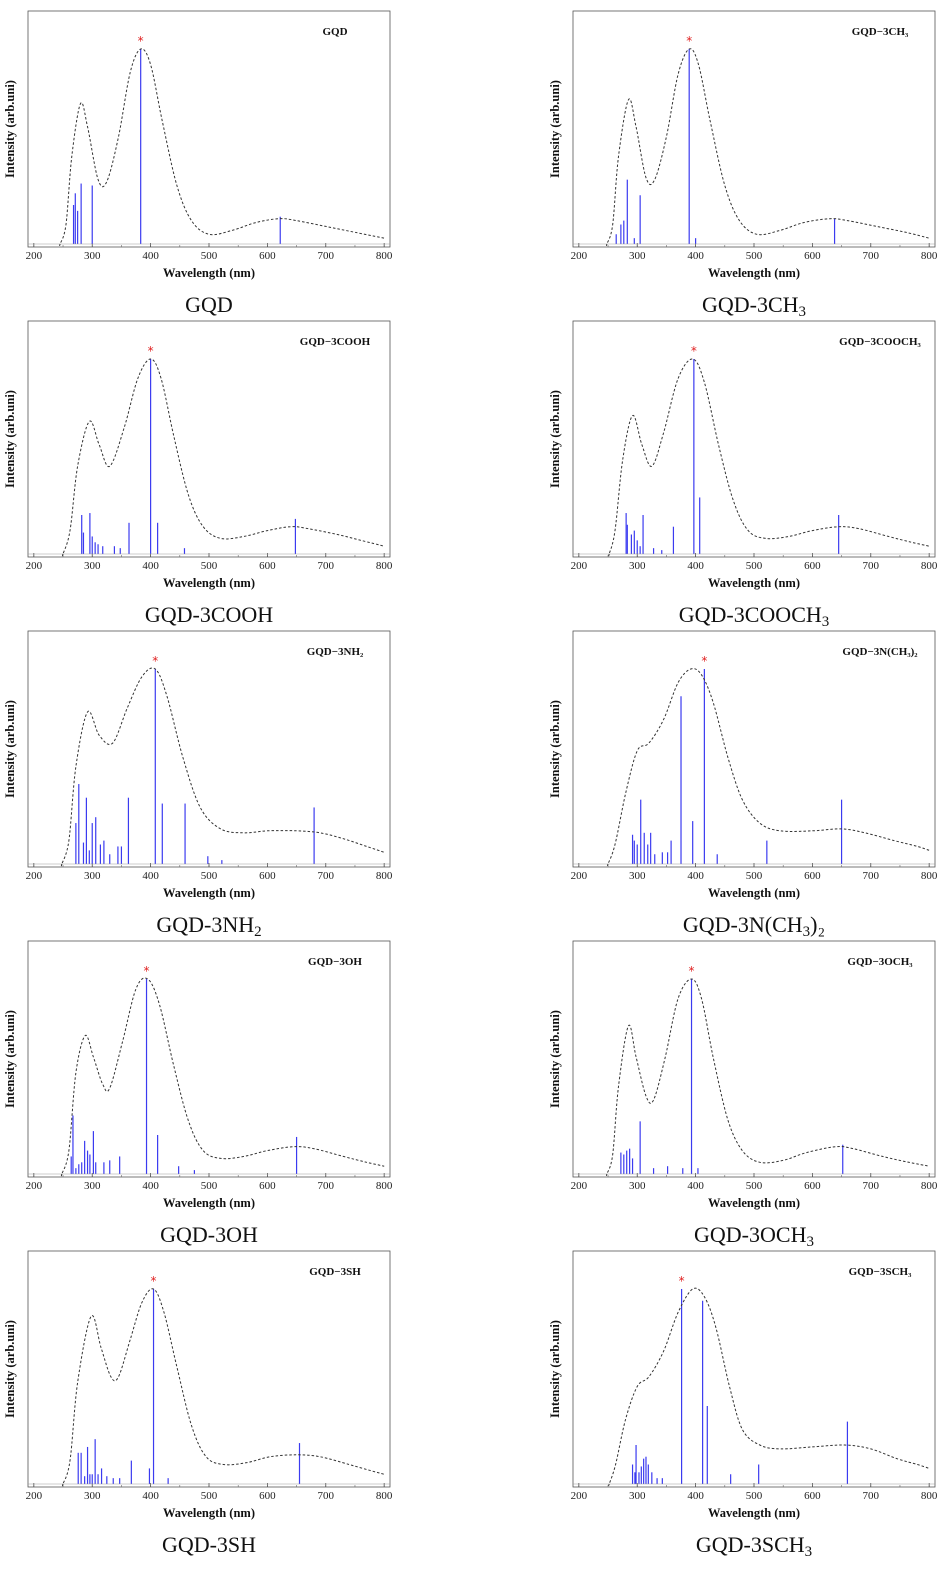 Image resolution: width=952 pixels, height=1592 pixels. I want to click on panel-caption: GQD-3CH3, so click(748, 306).